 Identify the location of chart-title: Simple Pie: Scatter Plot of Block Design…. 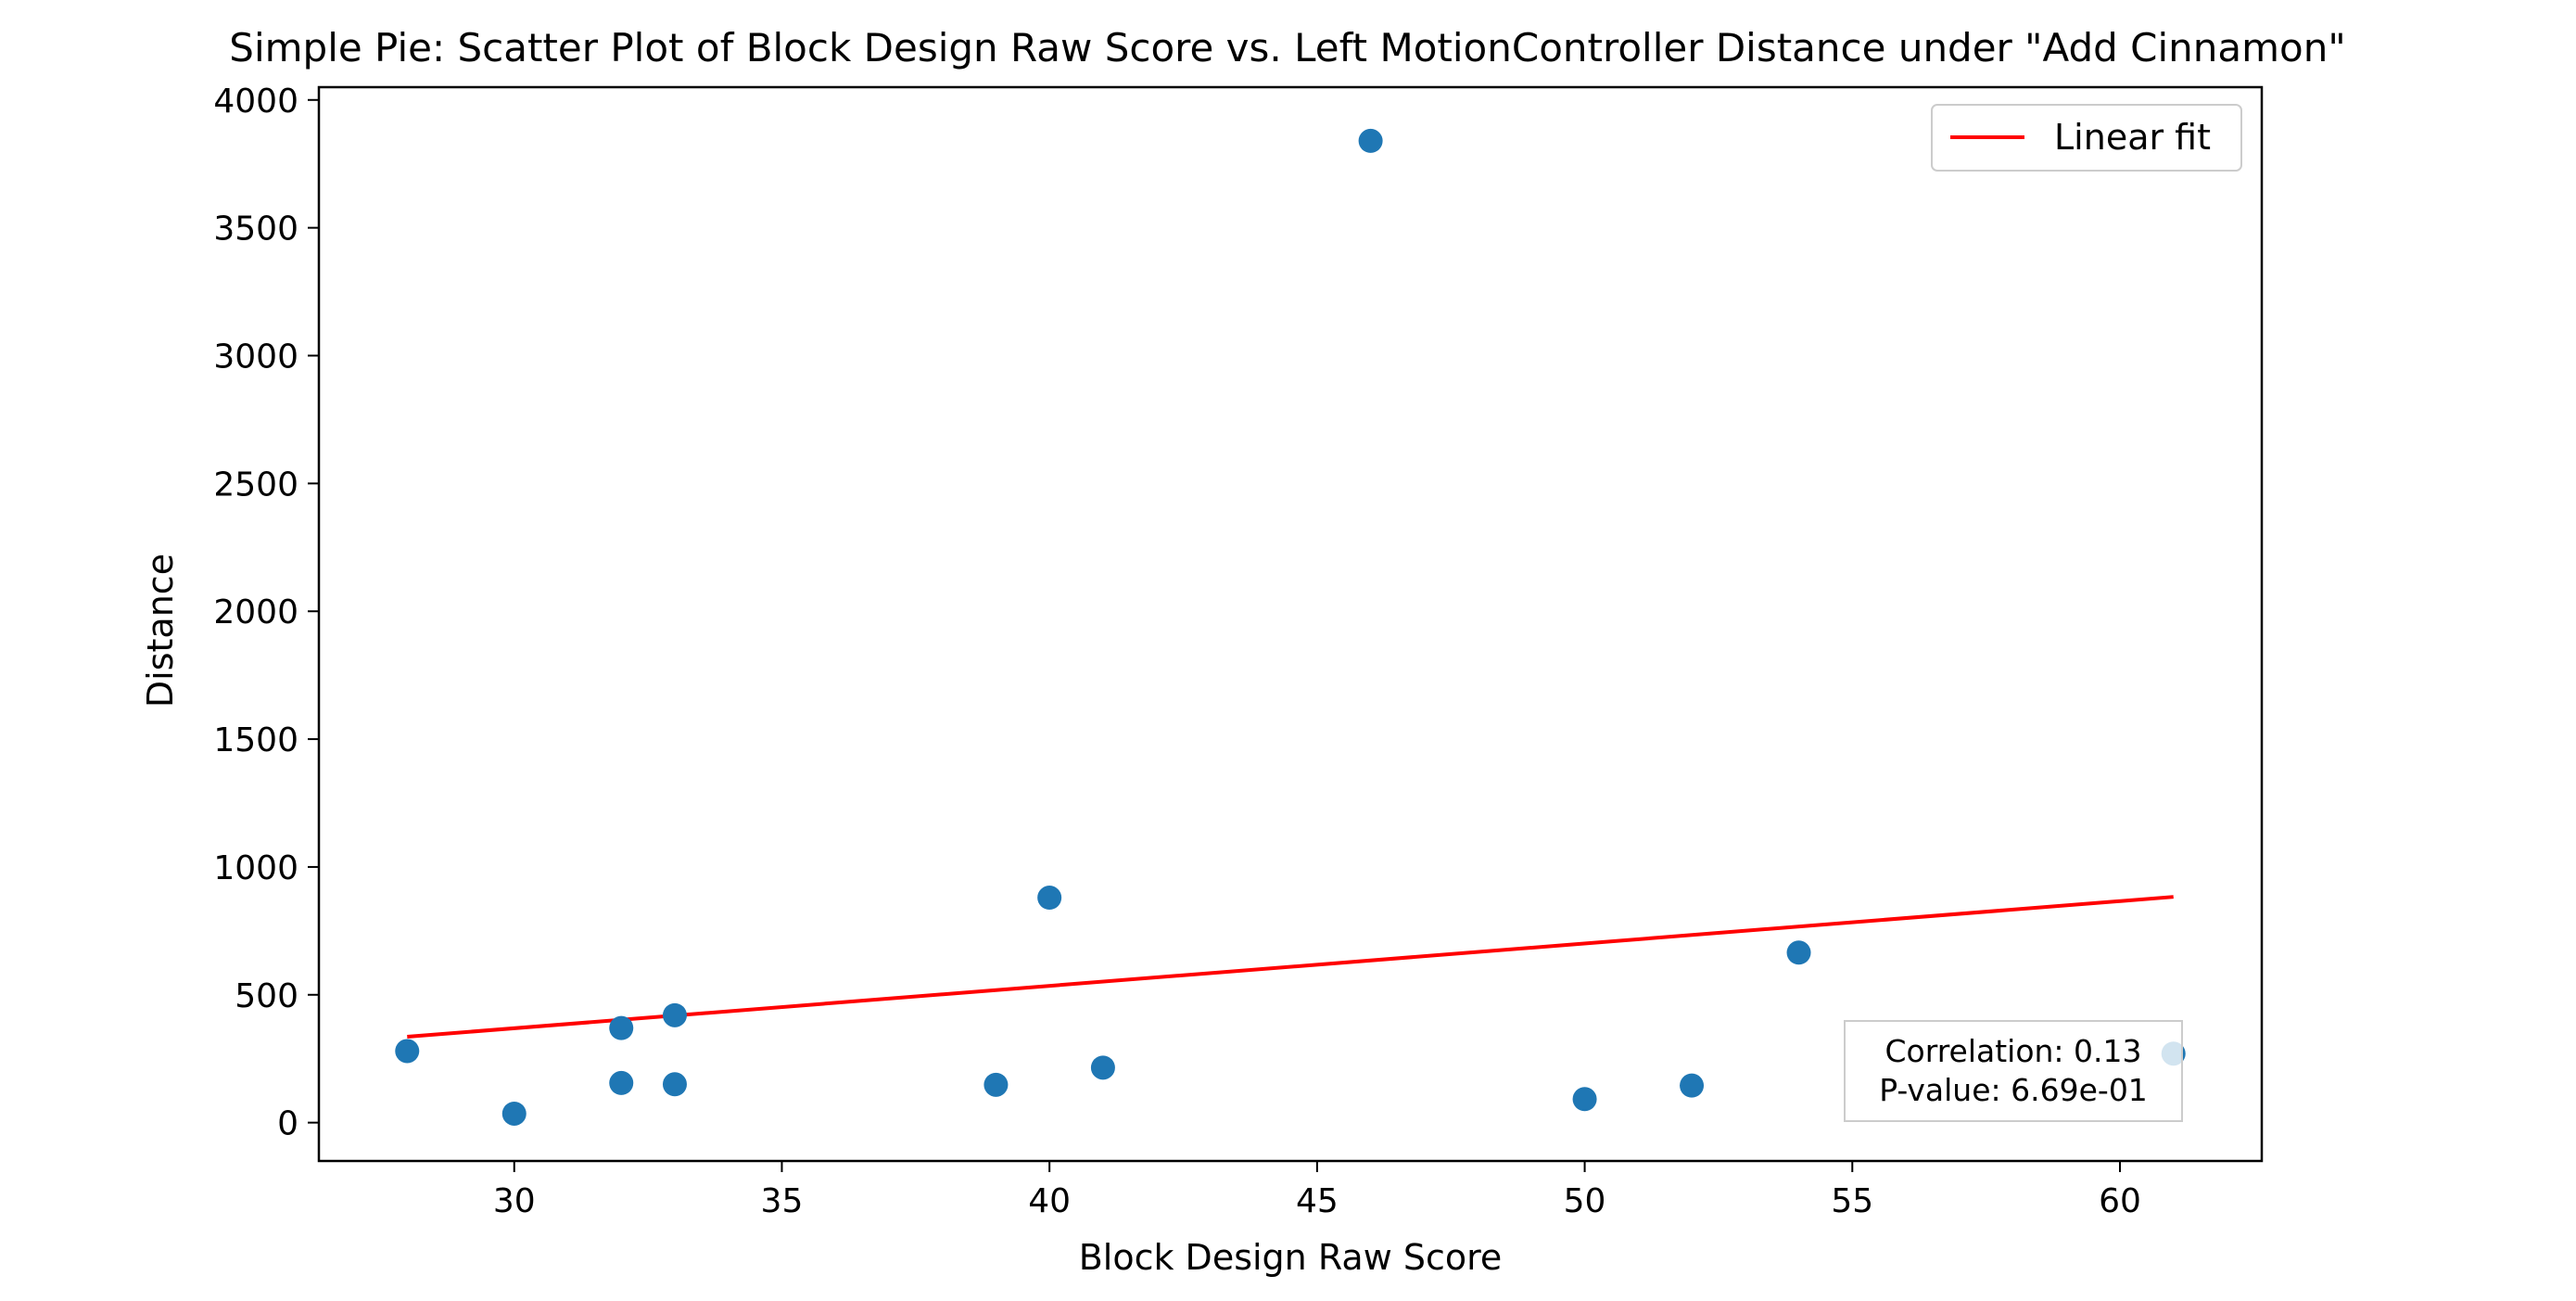
(1287, 47).